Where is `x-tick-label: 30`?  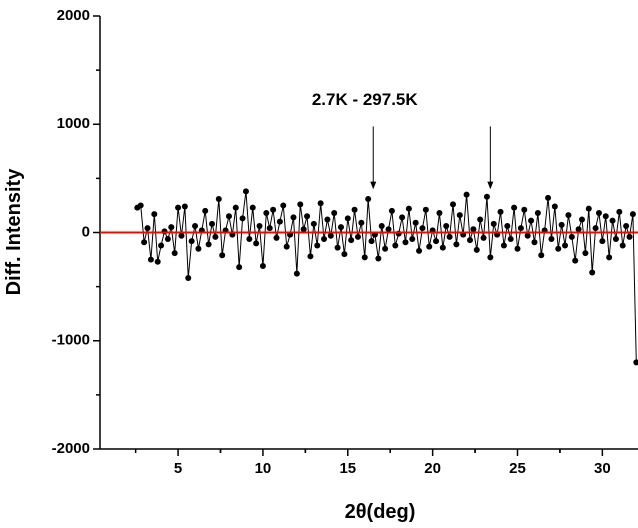
x-tick-label: 30 is located at coordinates (602, 468).